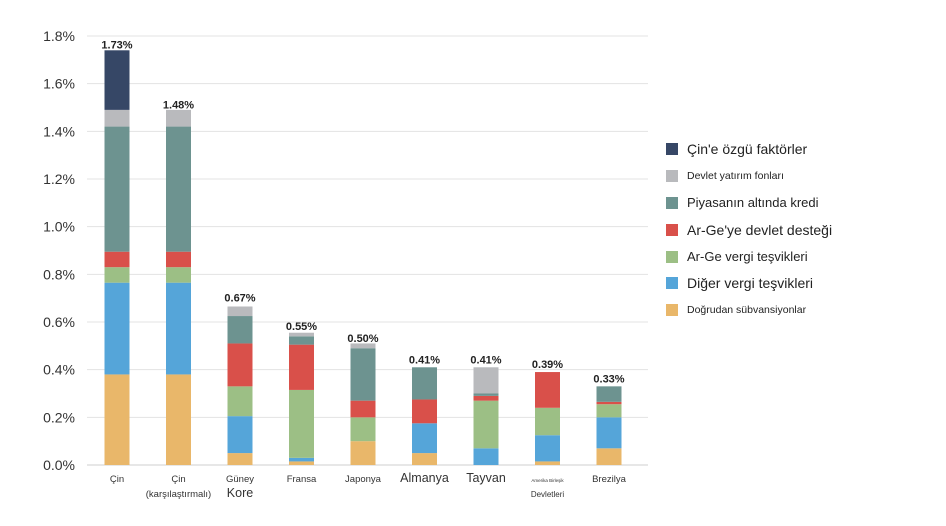 The height and width of the screenshot is (526, 946). What do you see at coordinates (240, 493) in the screenshot?
I see `x-tick-label: Kore` at bounding box center [240, 493].